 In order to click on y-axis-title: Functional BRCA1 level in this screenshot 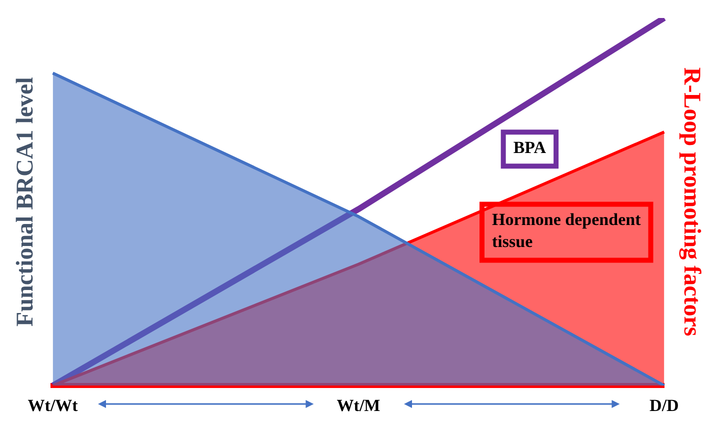, I will do `click(25, 201)`.